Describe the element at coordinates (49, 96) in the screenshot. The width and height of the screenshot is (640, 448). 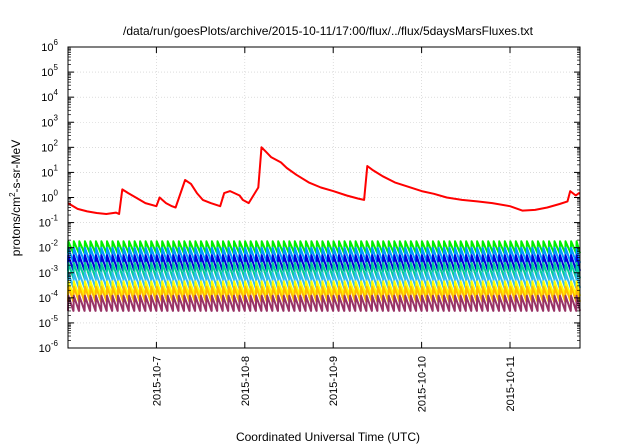
I see `y-tick-label: 10⁴` at that location.